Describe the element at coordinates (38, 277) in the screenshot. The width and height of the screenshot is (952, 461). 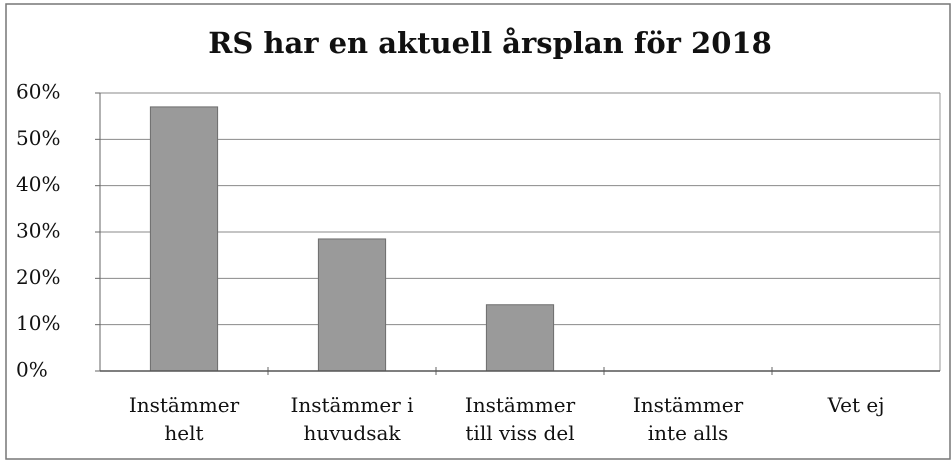
I see `y-tick-label: 20%` at that location.